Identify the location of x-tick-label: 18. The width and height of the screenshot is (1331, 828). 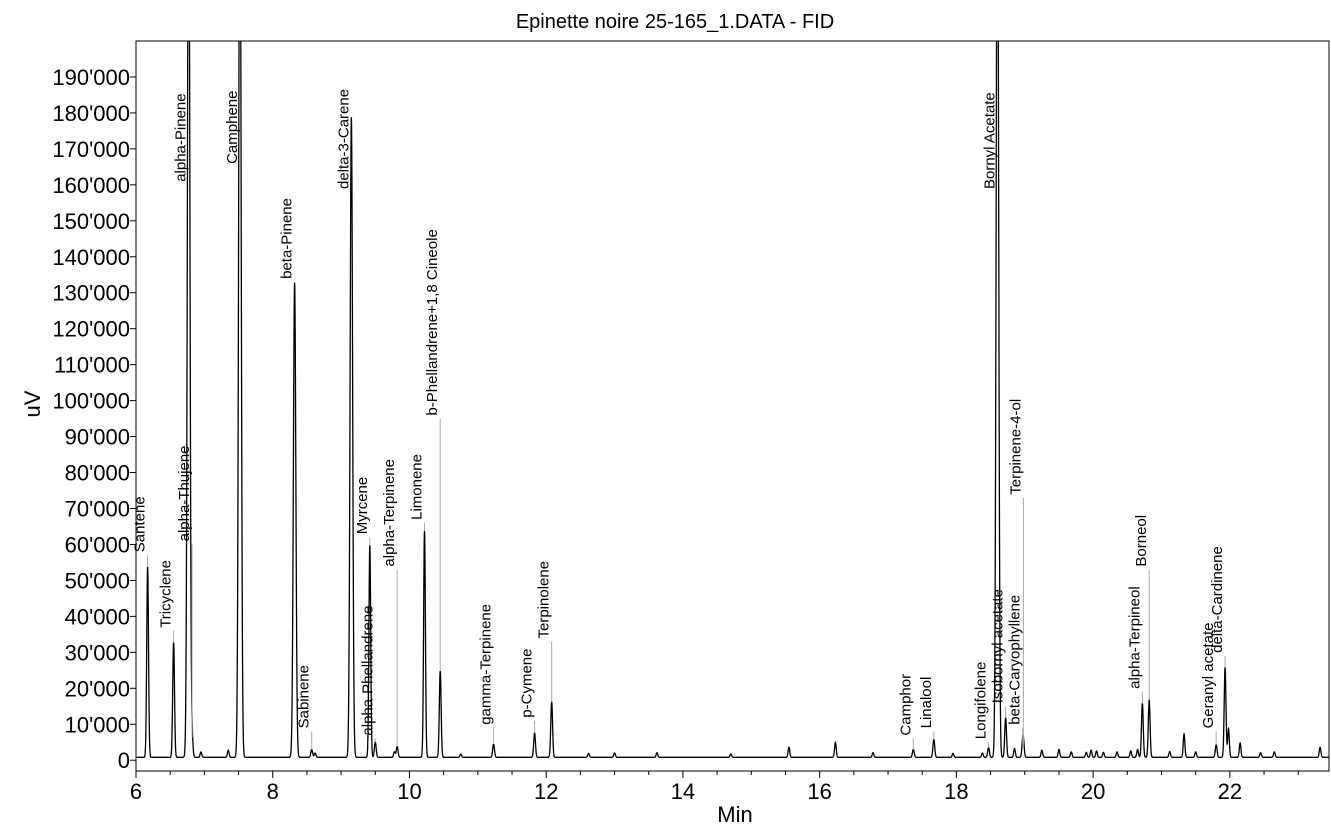
(956, 791).